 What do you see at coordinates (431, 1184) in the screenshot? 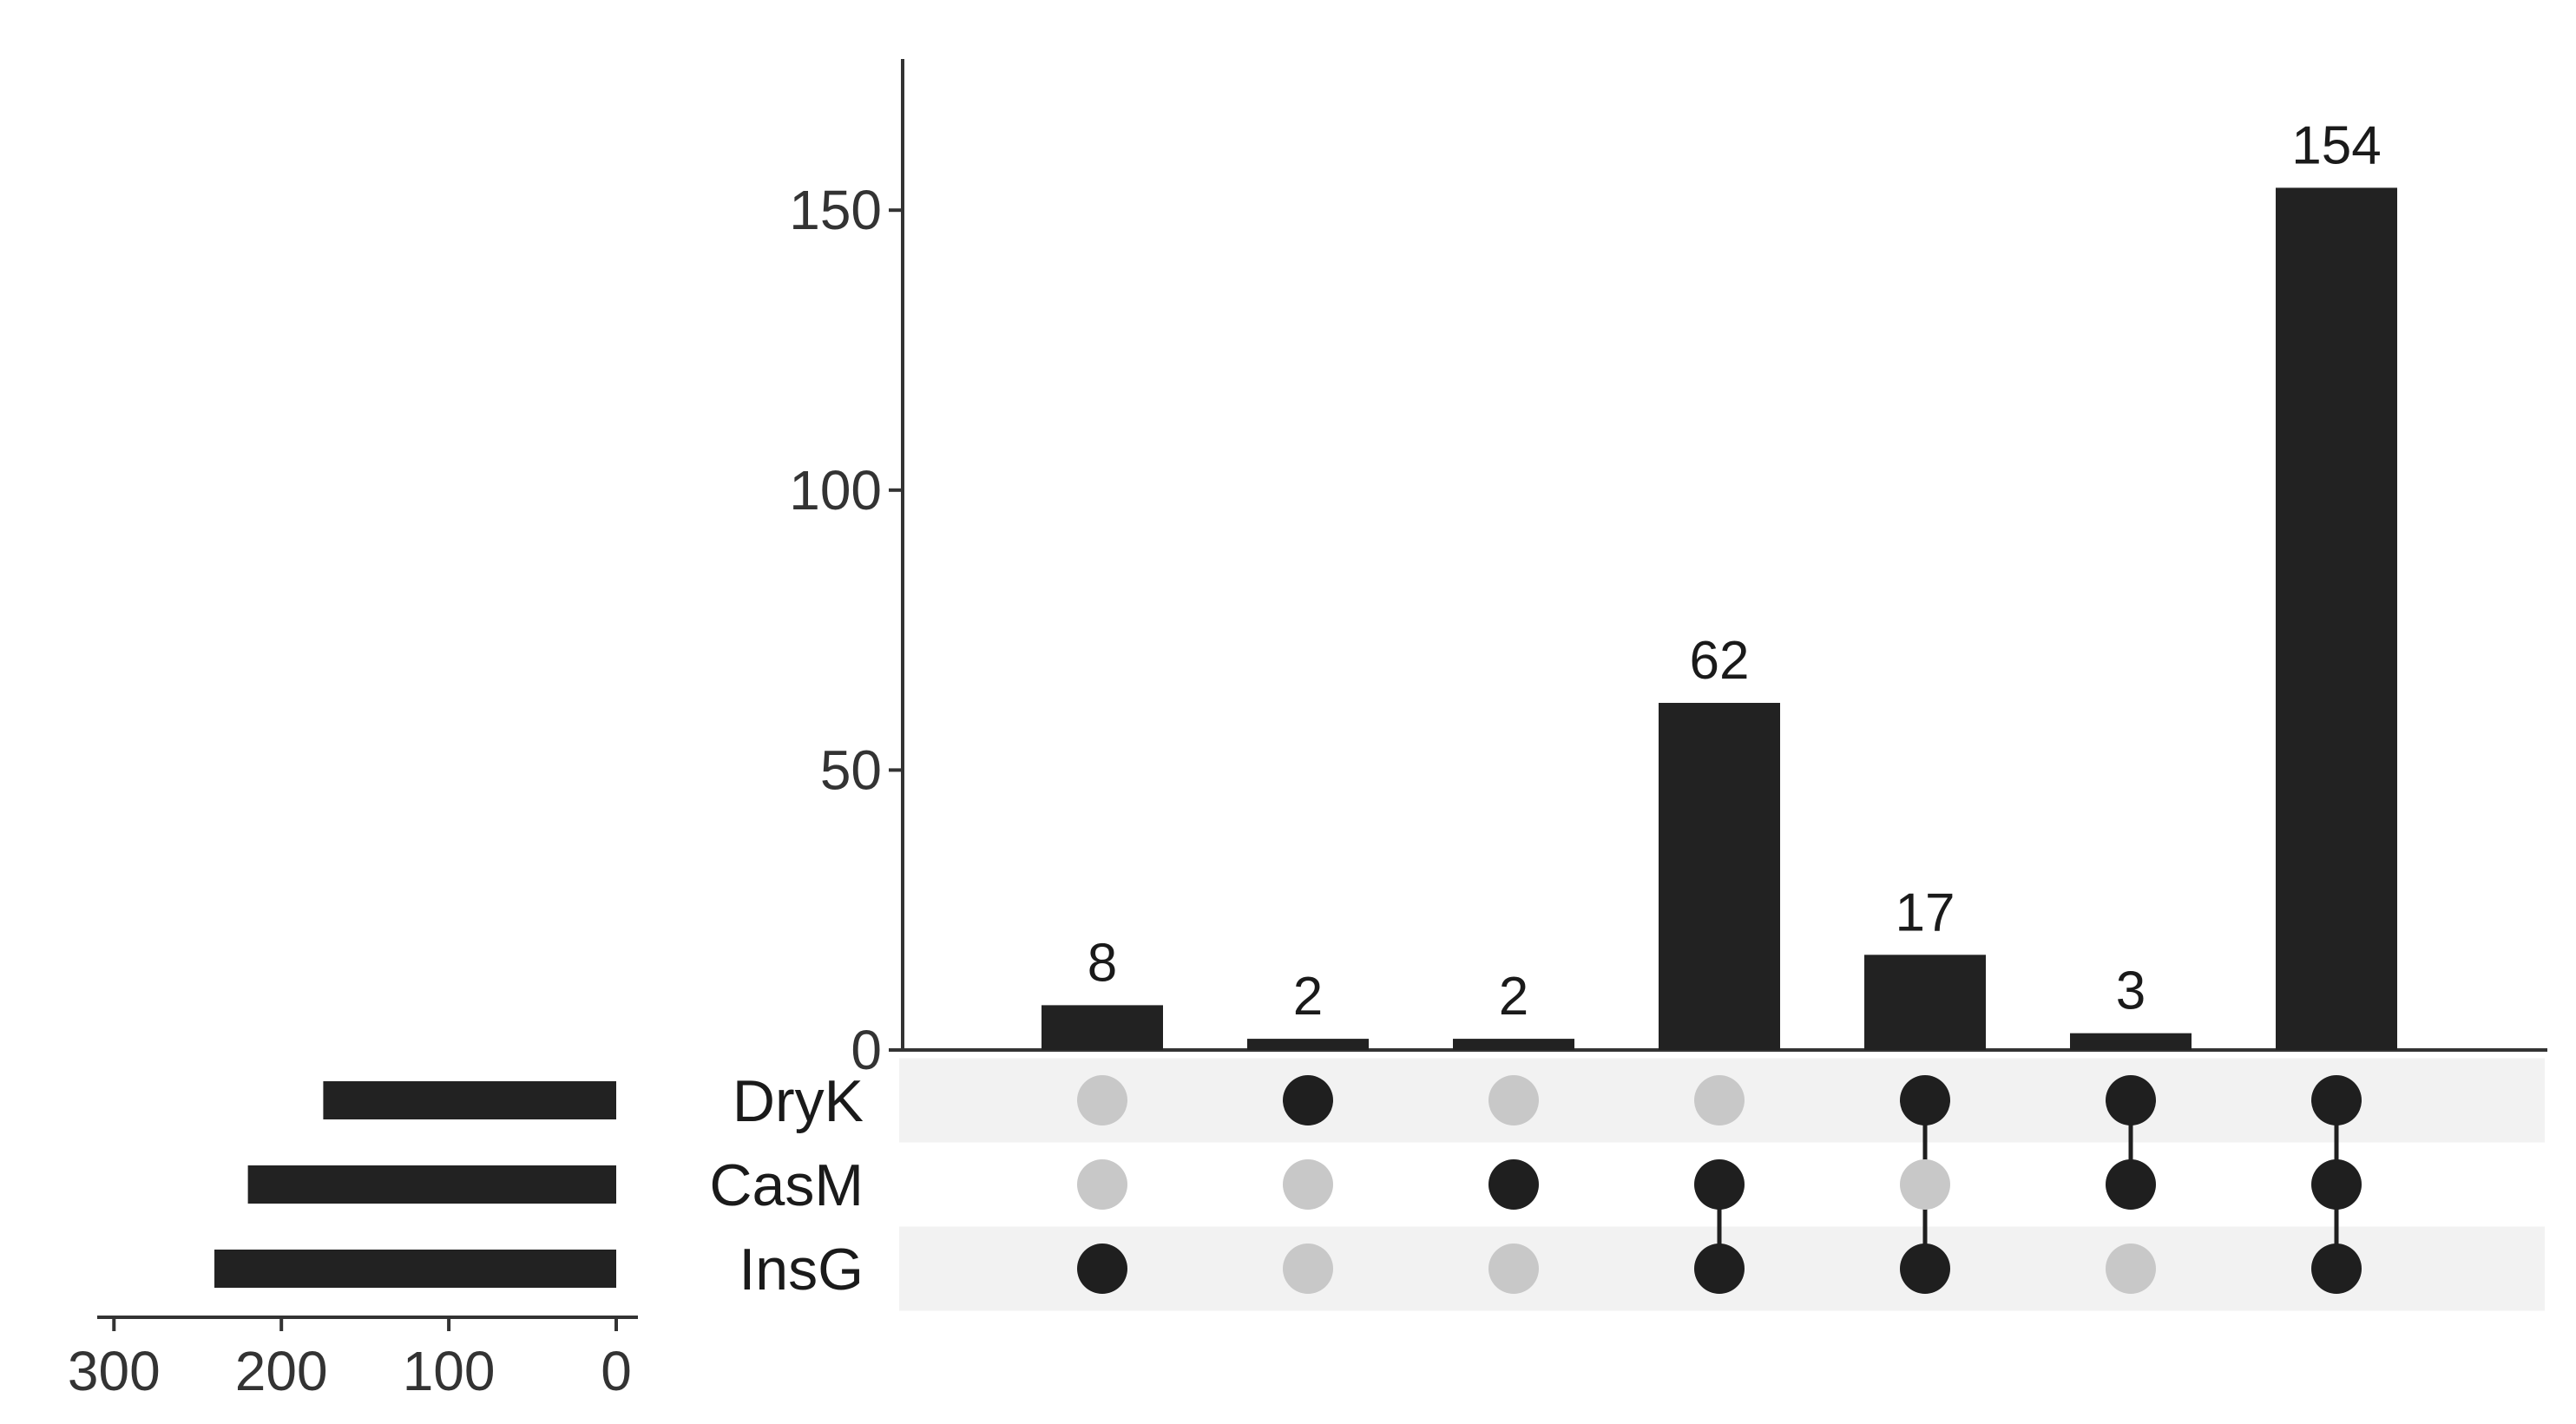
I see `set-size-bar-casm` at bounding box center [431, 1184].